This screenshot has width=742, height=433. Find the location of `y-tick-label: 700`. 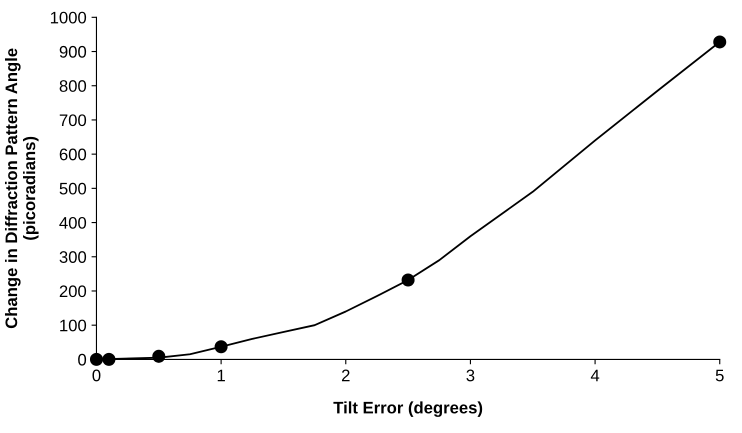

y-tick-label: 700 is located at coordinates (73, 120).